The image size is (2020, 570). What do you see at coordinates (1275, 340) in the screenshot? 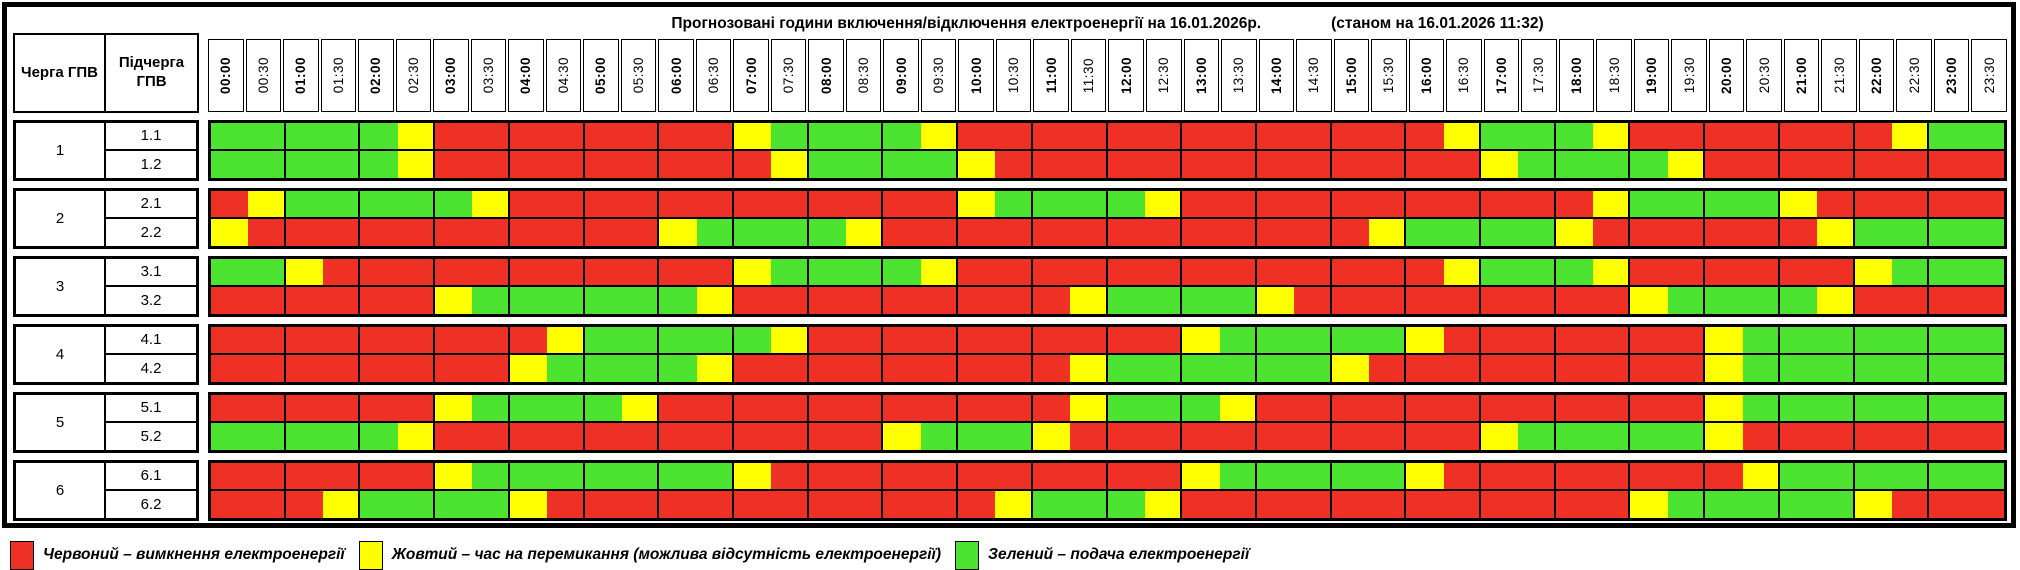
I see `cell-4.1-14:00` at bounding box center [1275, 340].